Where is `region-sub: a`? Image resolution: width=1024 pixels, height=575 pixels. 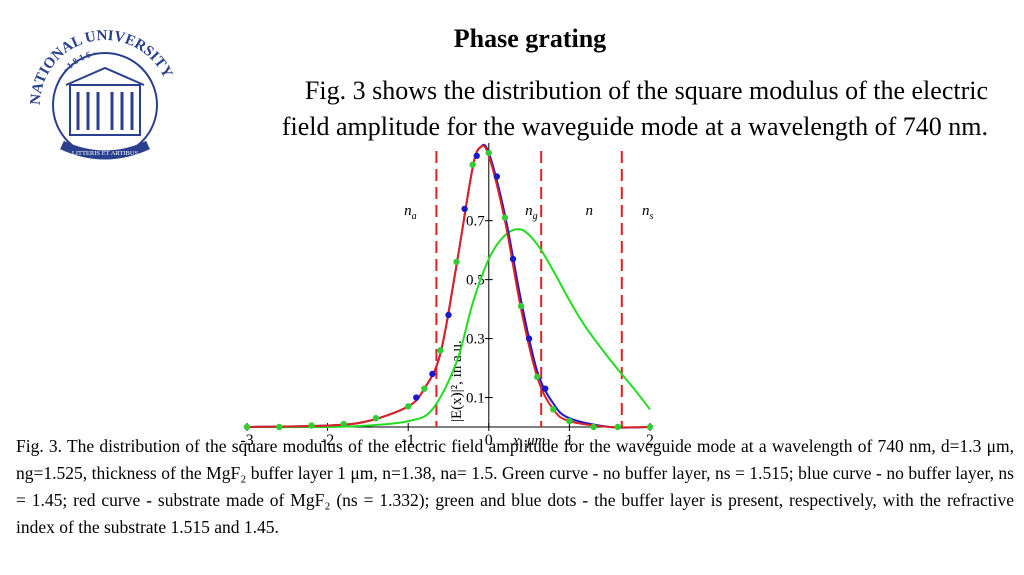
region-sub: a is located at coordinates (414, 216).